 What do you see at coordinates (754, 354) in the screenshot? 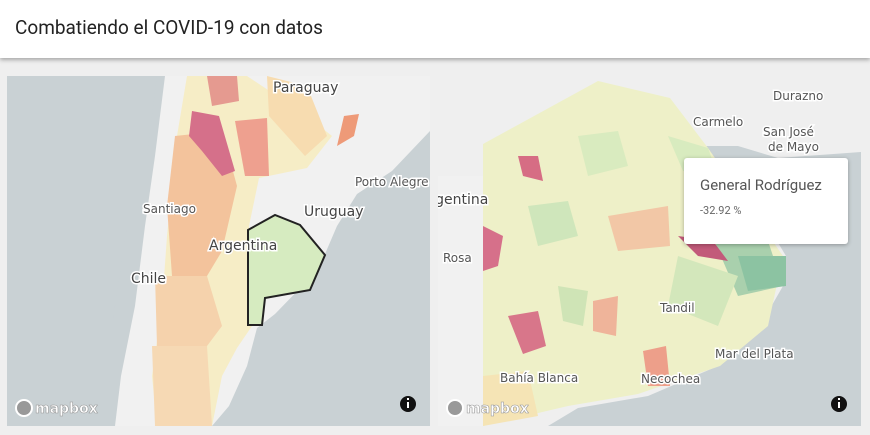
I see `map-label: Mar del Plata` at bounding box center [754, 354].